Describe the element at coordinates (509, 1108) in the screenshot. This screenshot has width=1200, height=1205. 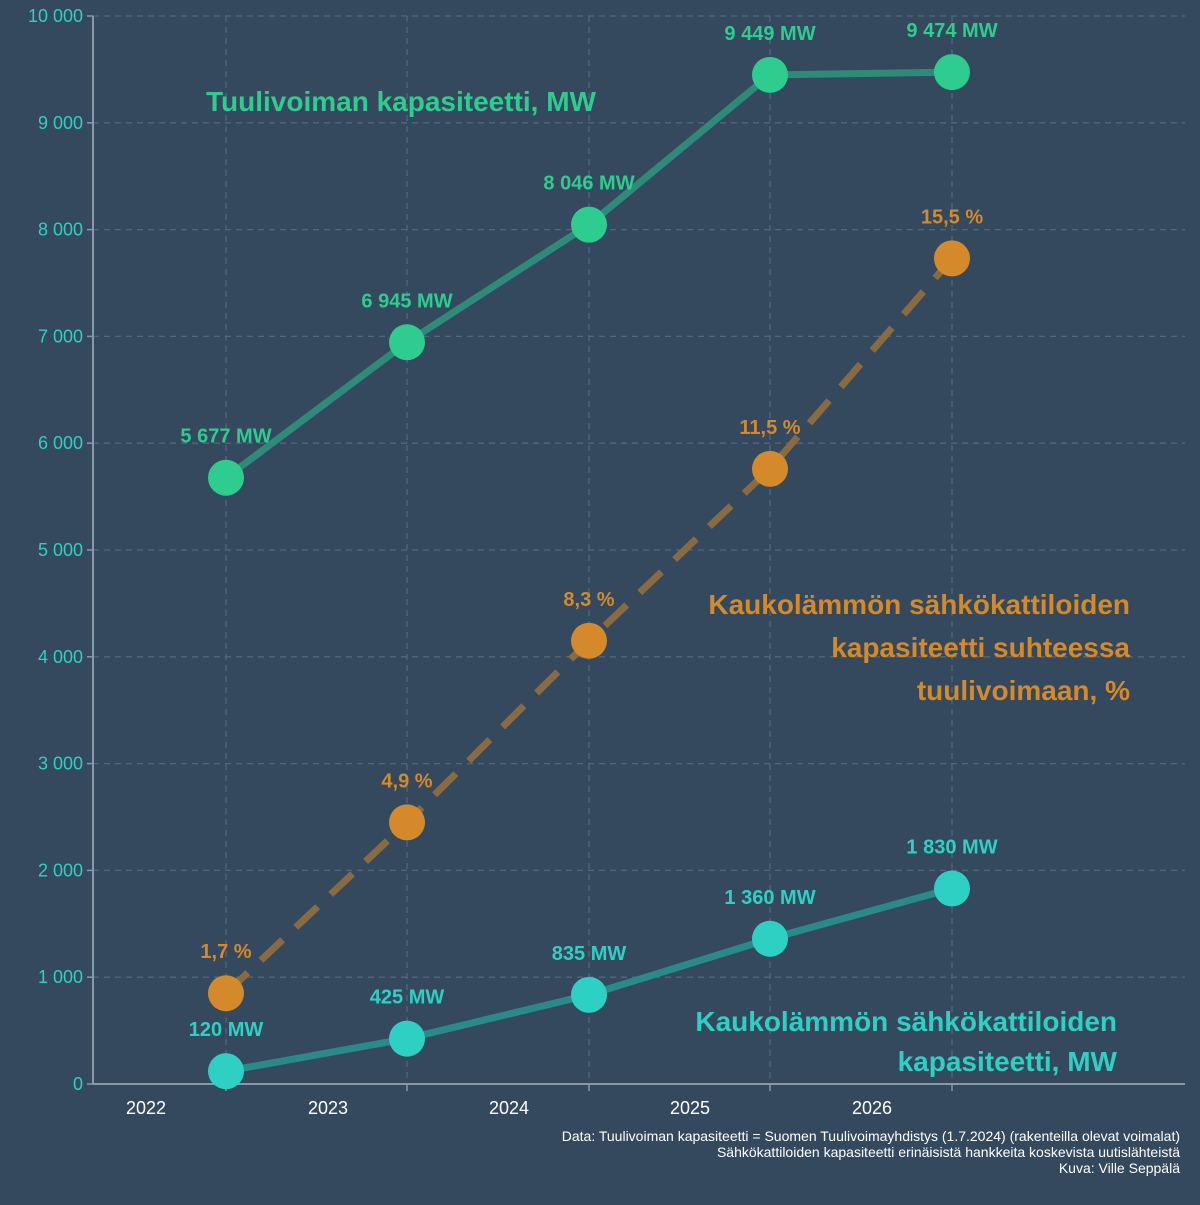
I see `x-tick-label: 2024` at that location.